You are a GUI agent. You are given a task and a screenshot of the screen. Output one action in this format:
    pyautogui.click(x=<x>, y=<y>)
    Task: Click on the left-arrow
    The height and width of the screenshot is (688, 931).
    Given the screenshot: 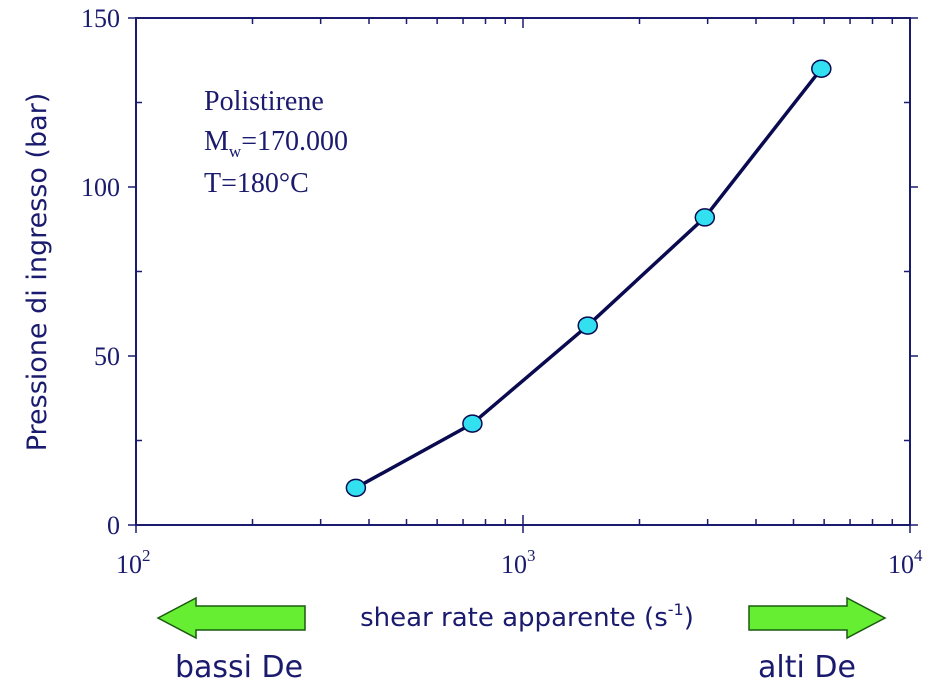 What is the action you would take?
    pyautogui.click(x=231, y=618)
    